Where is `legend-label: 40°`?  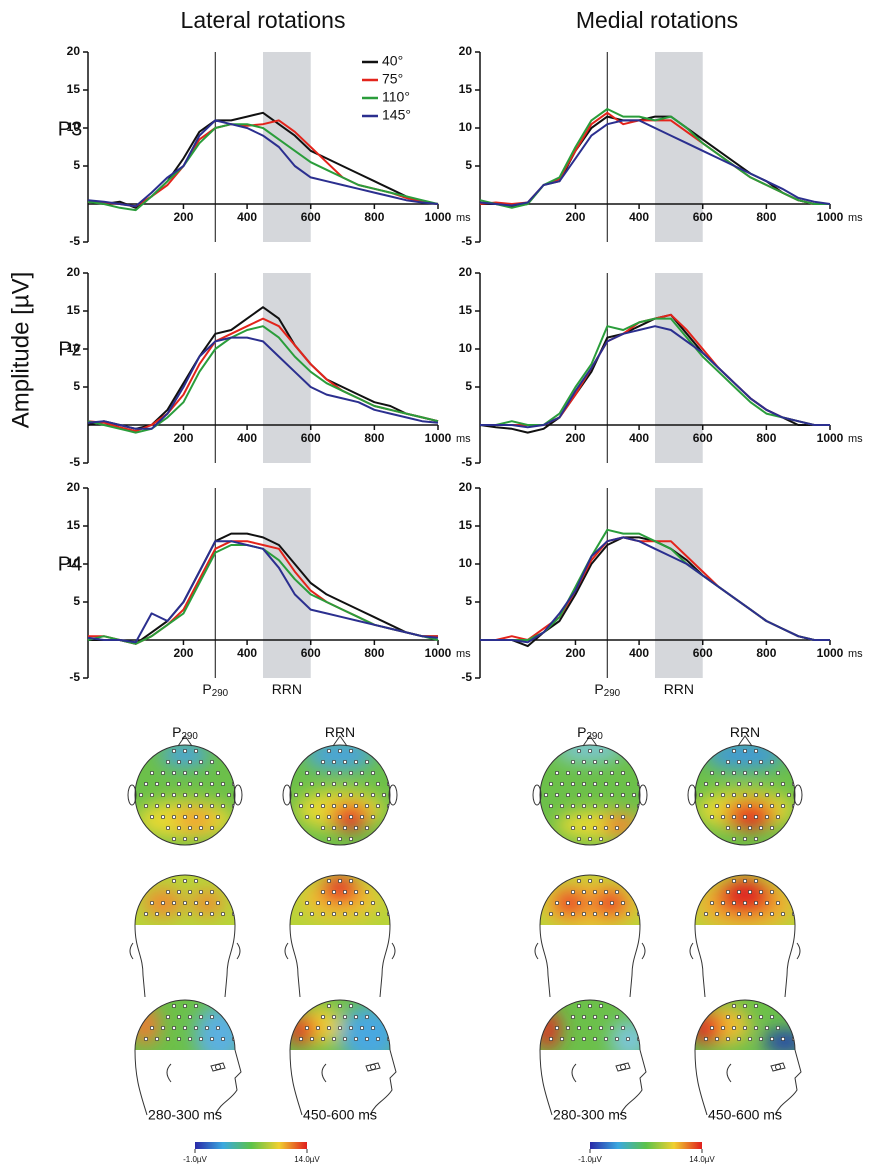
legend-label: 40° is located at coordinates (392, 61).